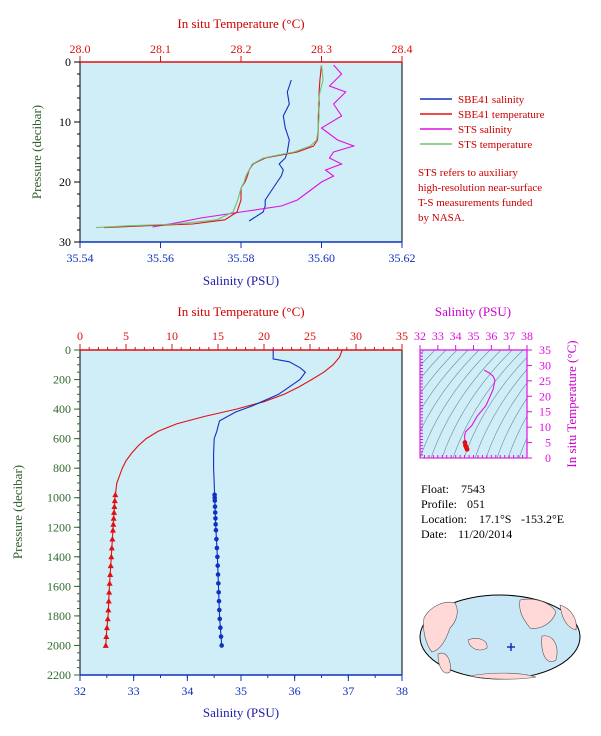 The width and height of the screenshot is (601, 736). Describe the element at coordinates (80, 258) in the screenshot. I see `bottom-tick-label: 35.54` at that location.